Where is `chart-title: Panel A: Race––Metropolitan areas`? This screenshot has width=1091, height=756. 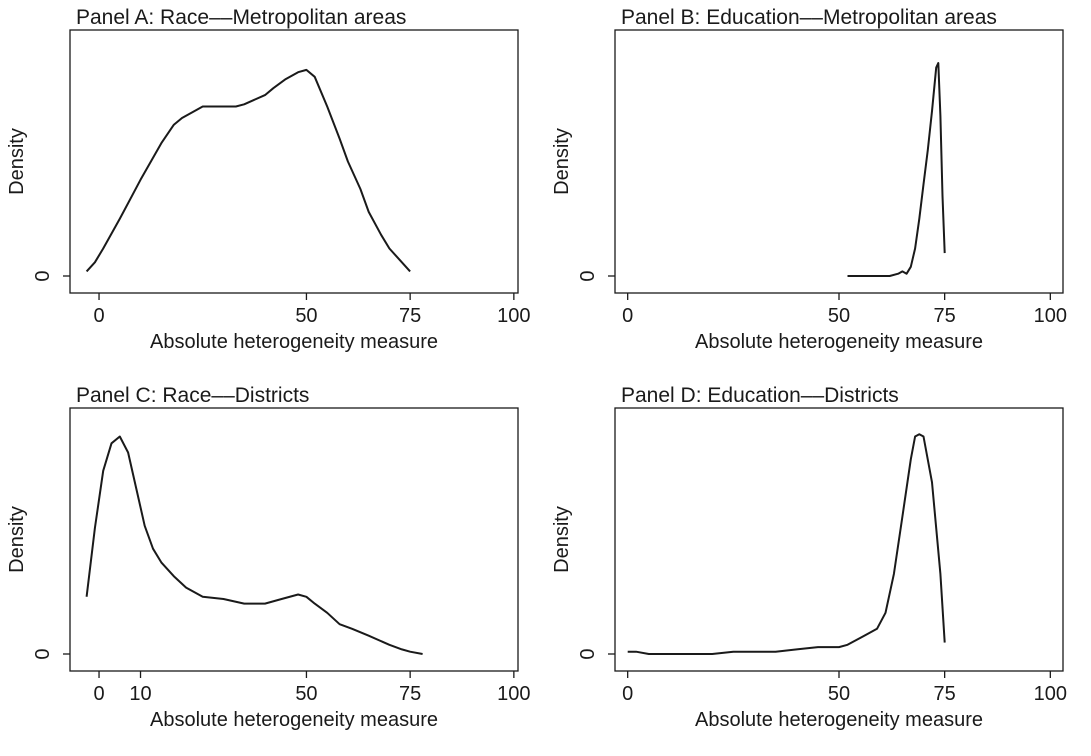
chart-title: Panel A: Race––Metropolitan areas is located at coordinates (241, 17).